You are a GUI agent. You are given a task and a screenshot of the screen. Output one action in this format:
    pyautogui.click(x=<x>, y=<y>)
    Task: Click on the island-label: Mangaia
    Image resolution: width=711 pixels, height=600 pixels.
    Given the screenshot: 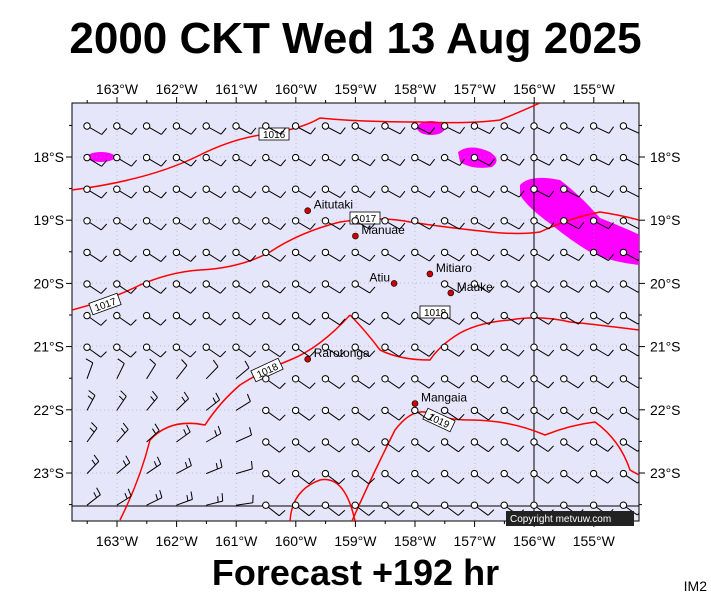 What is the action you would take?
    pyautogui.click(x=444, y=398)
    